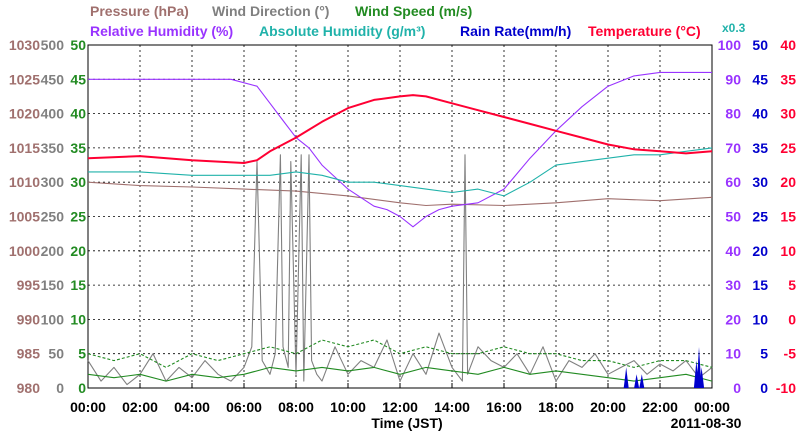  I want to click on y-tick-label-rain-rate: 35, so click(760, 148).